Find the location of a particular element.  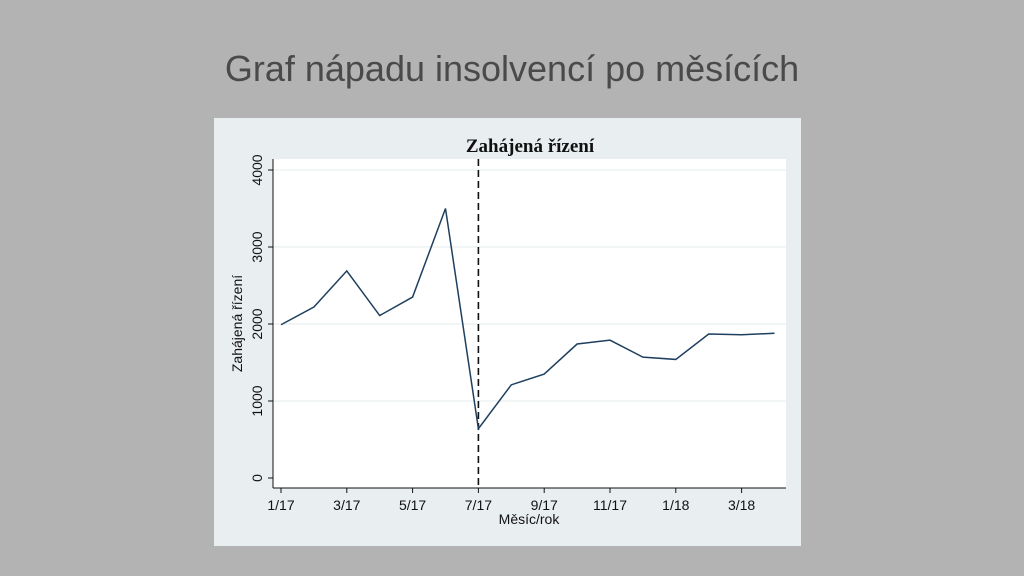

y-tick-label: 2000 is located at coordinates (257, 323).